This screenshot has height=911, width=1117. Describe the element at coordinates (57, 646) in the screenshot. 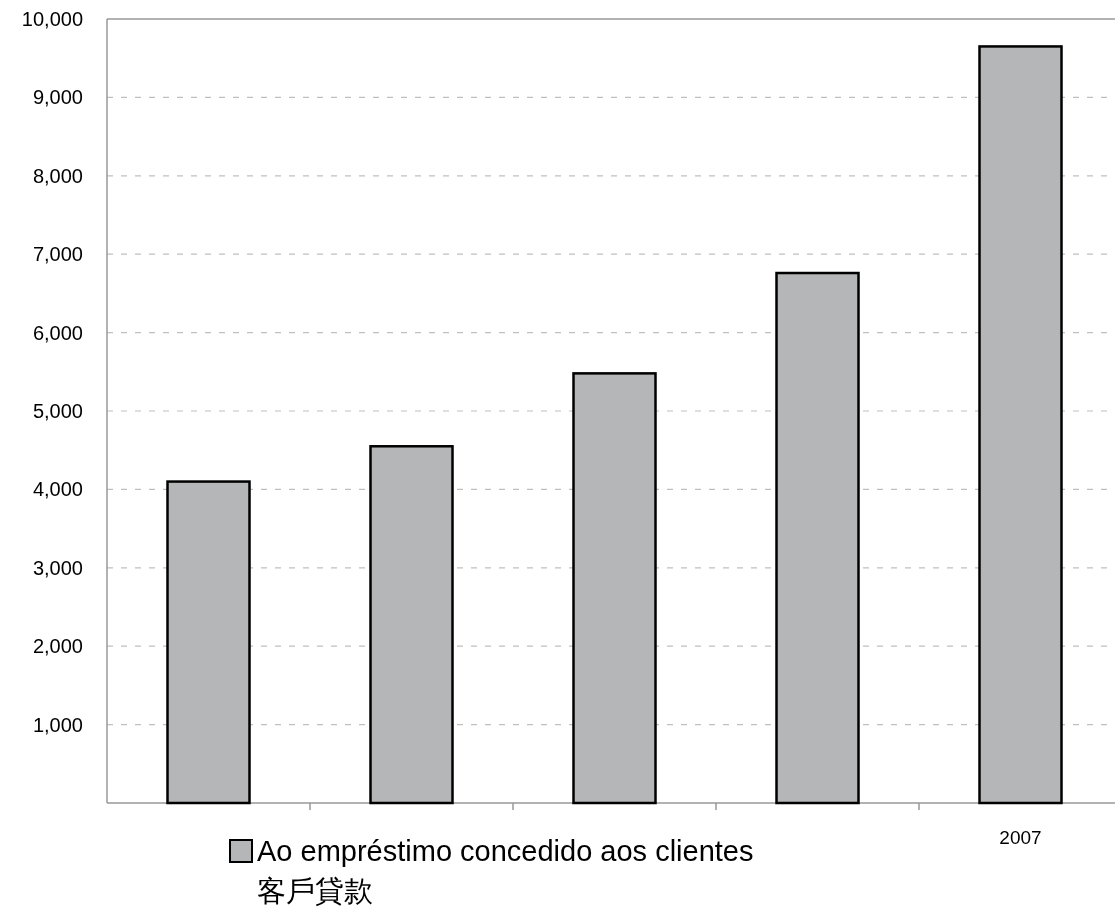

I see `y-tick-label: 2,000` at that location.